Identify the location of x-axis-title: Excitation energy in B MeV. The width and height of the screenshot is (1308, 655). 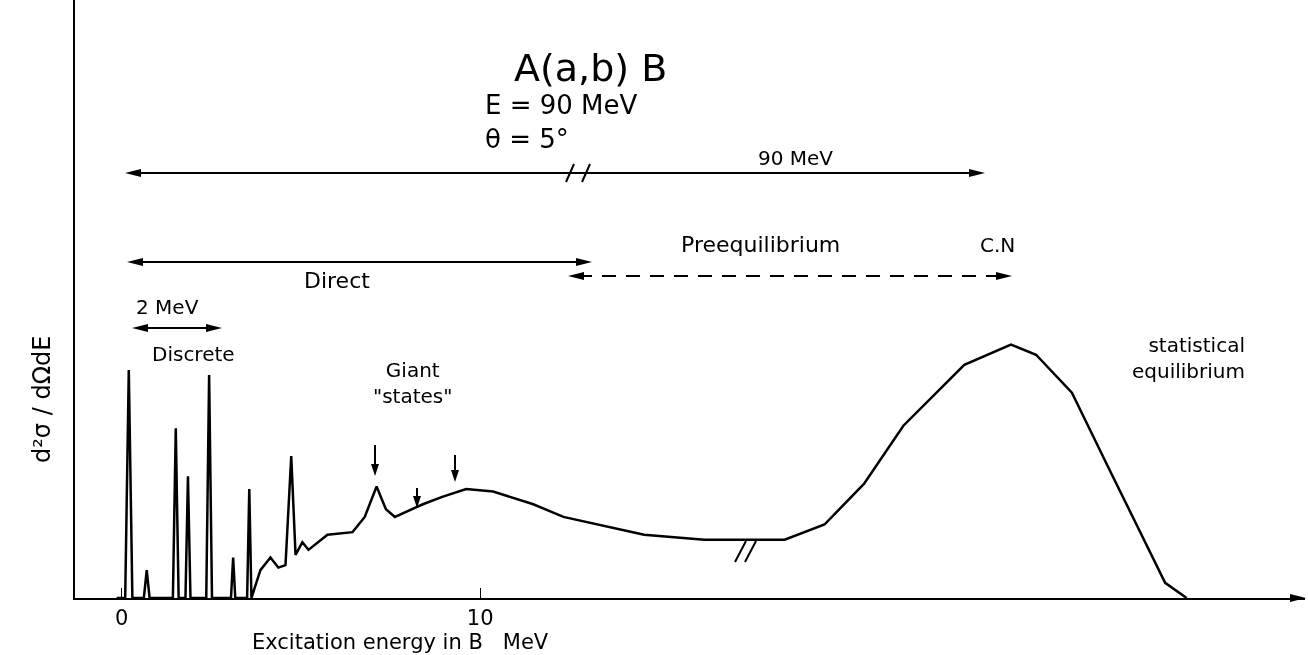
(400, 642).